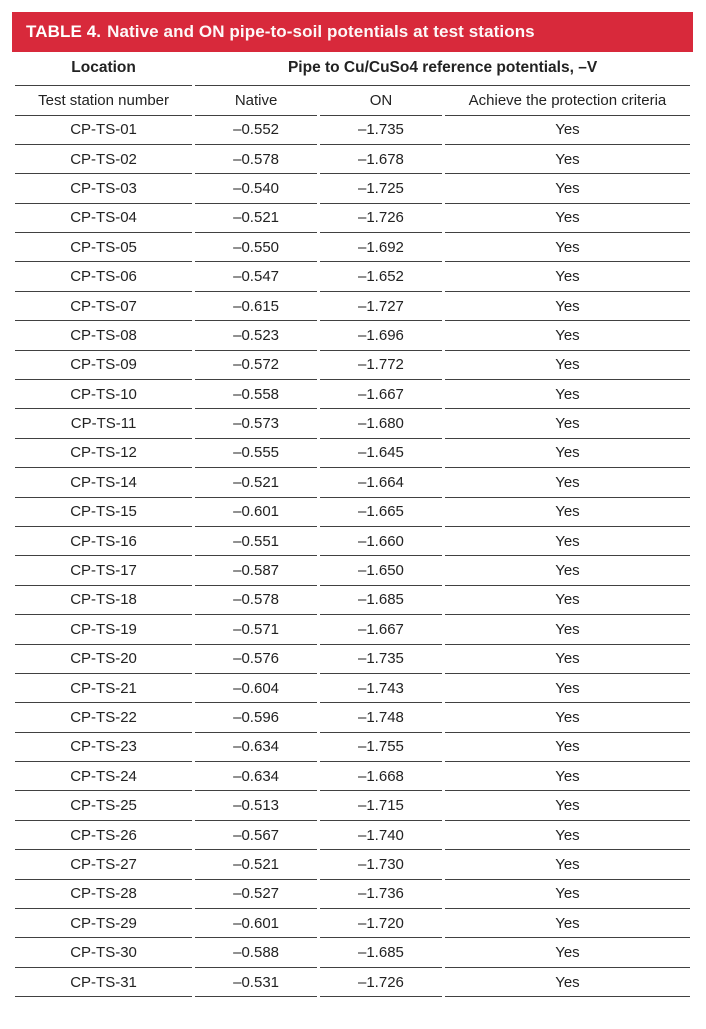 This screenshot has width=706, height=1029. What do you see at coordinates (104, 895) in the screenshot?
I see `station-cell: CP-TS-28` at bounding box center [104, 895].